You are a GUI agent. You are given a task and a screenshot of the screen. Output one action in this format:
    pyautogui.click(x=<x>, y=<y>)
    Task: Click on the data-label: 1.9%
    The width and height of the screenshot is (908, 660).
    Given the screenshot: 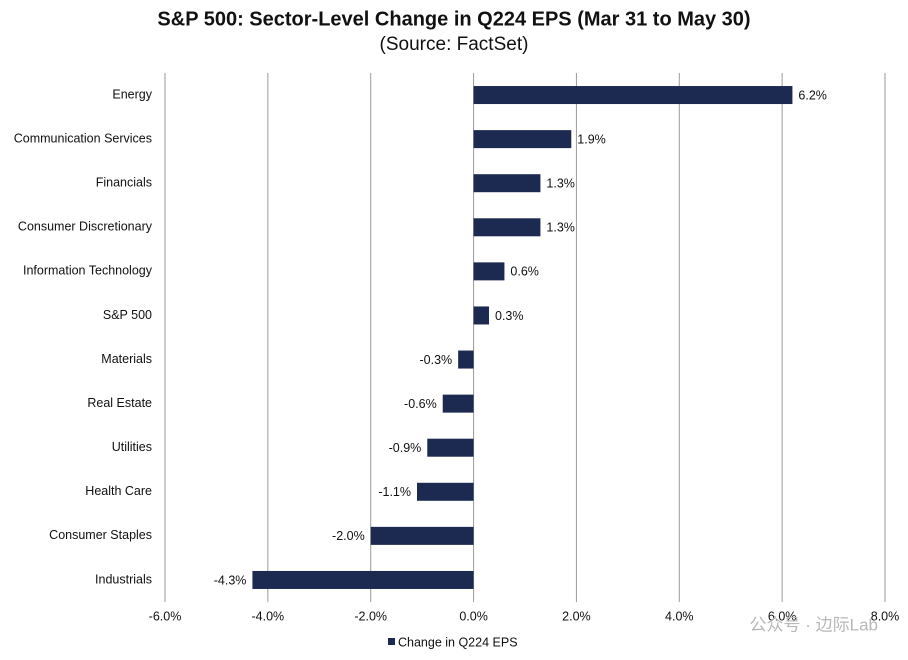 What is the action you would take?
    pyautogui.click(x=591, y=139)
    